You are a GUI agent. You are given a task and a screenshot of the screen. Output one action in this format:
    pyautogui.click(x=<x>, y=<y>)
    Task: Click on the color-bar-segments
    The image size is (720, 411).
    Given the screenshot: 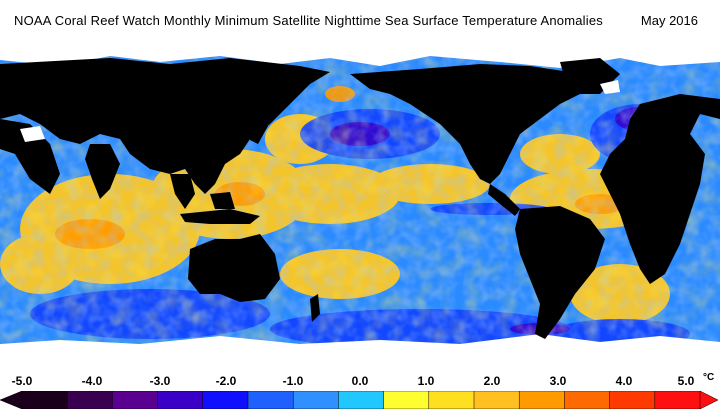 What is the action you would take?
    pyautogui.click(x=359, y=400)
    